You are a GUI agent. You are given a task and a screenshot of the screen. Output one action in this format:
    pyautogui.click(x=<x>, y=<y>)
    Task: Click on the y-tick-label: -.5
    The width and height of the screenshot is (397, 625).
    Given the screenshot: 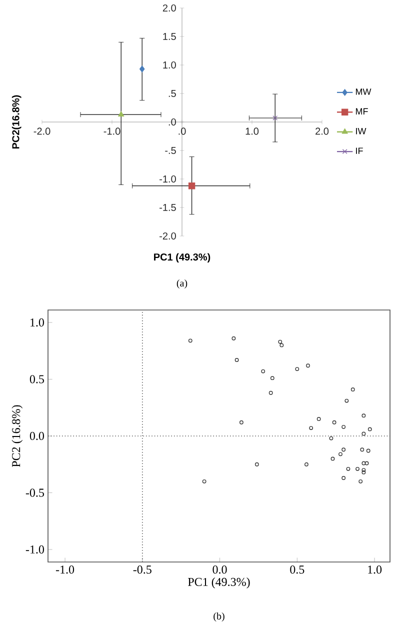 What is the action you would take?
    pyautogui.click(x=170, y=150)
    